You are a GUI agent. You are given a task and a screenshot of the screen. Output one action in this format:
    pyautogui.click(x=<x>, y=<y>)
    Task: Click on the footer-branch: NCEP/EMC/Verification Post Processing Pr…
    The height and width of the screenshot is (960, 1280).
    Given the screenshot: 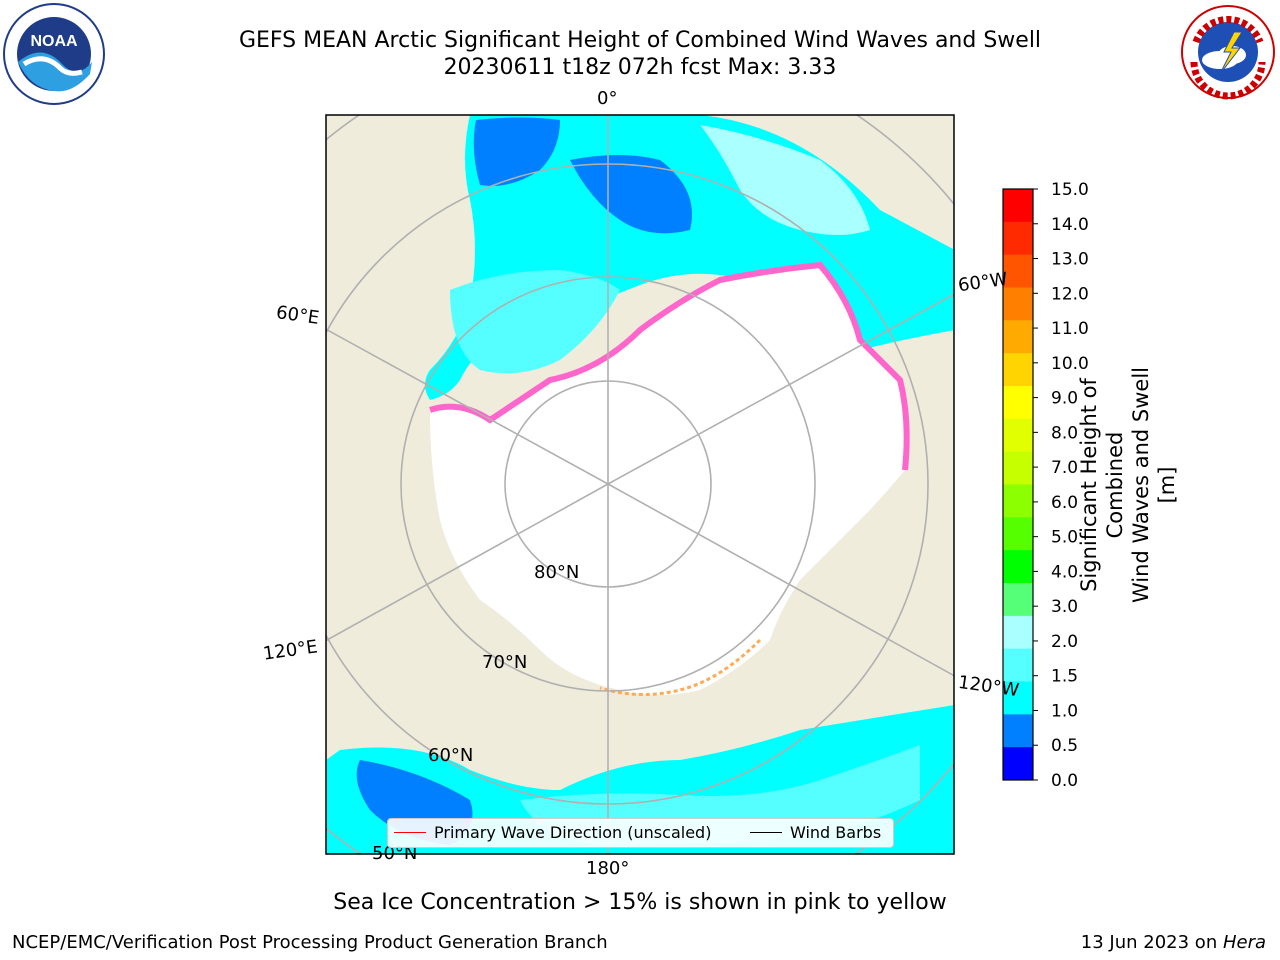 What is the action you would take?
    pyautogui.click(x=310, y=942)
    